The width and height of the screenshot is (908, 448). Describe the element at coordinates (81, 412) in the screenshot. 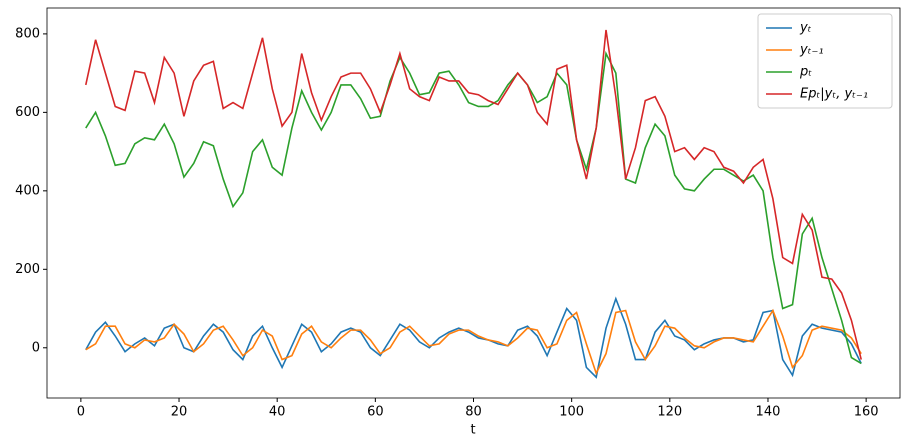

I see `x-tick-label: 0` at that location.